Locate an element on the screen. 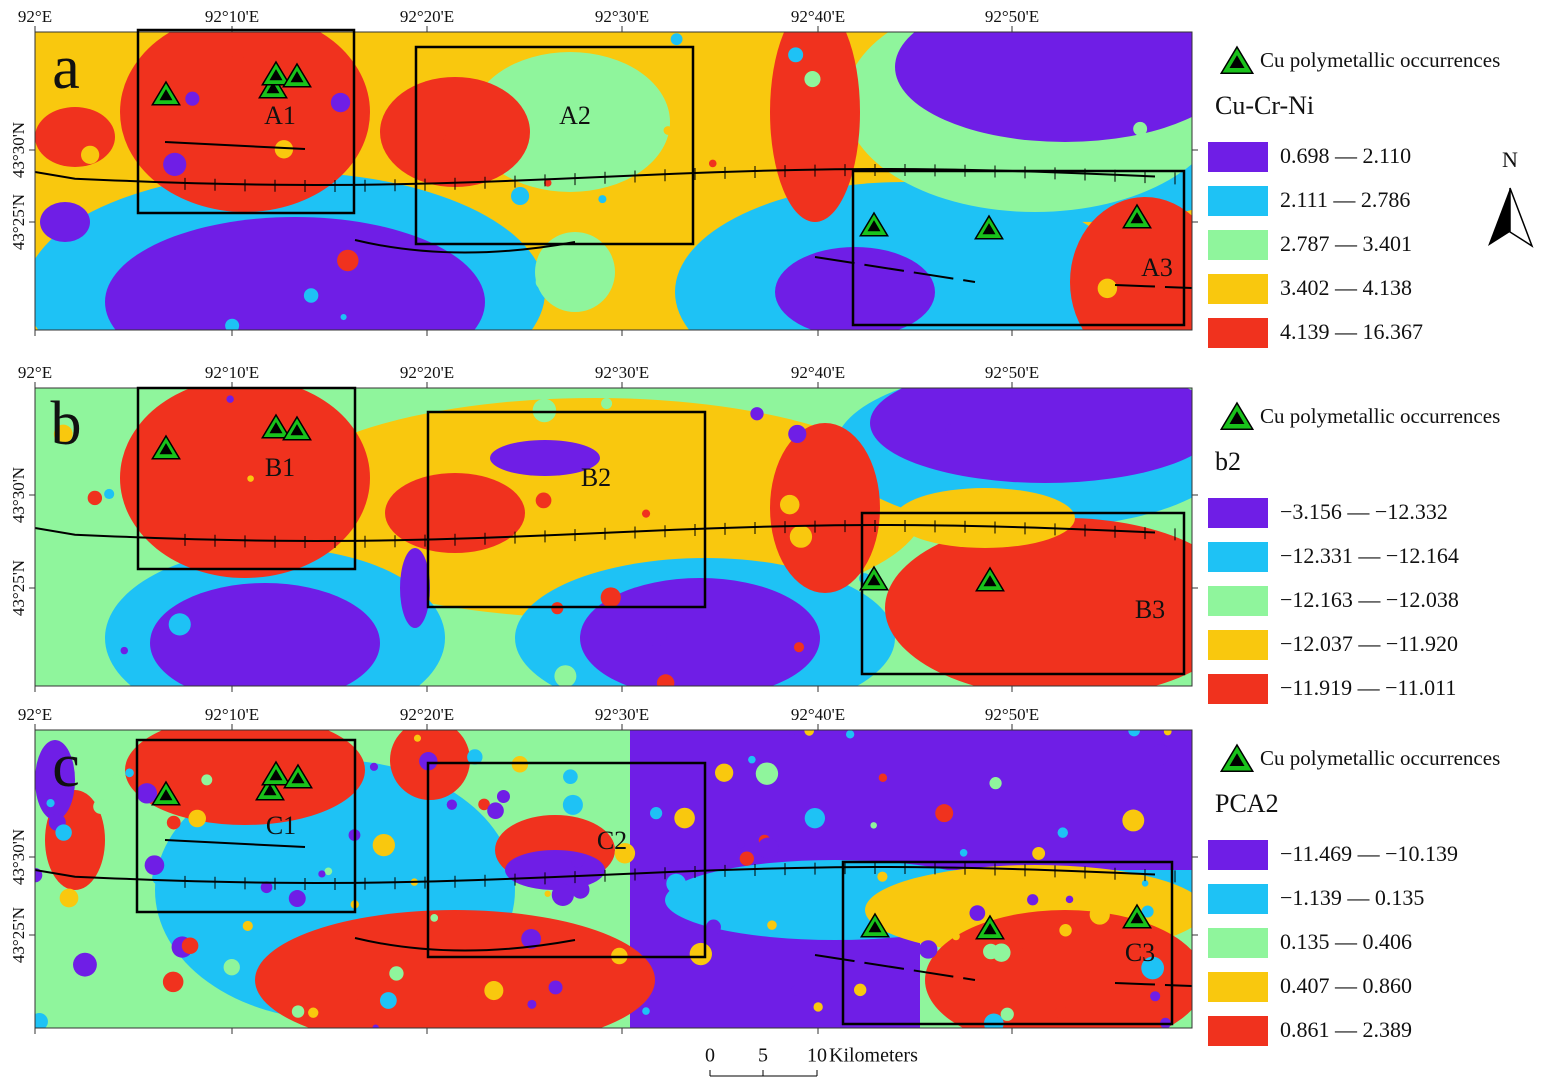 This screenshot has height=1092, width=1567. legend-label: 2.787 — 3.401 is located at coordinates (1346, 243).